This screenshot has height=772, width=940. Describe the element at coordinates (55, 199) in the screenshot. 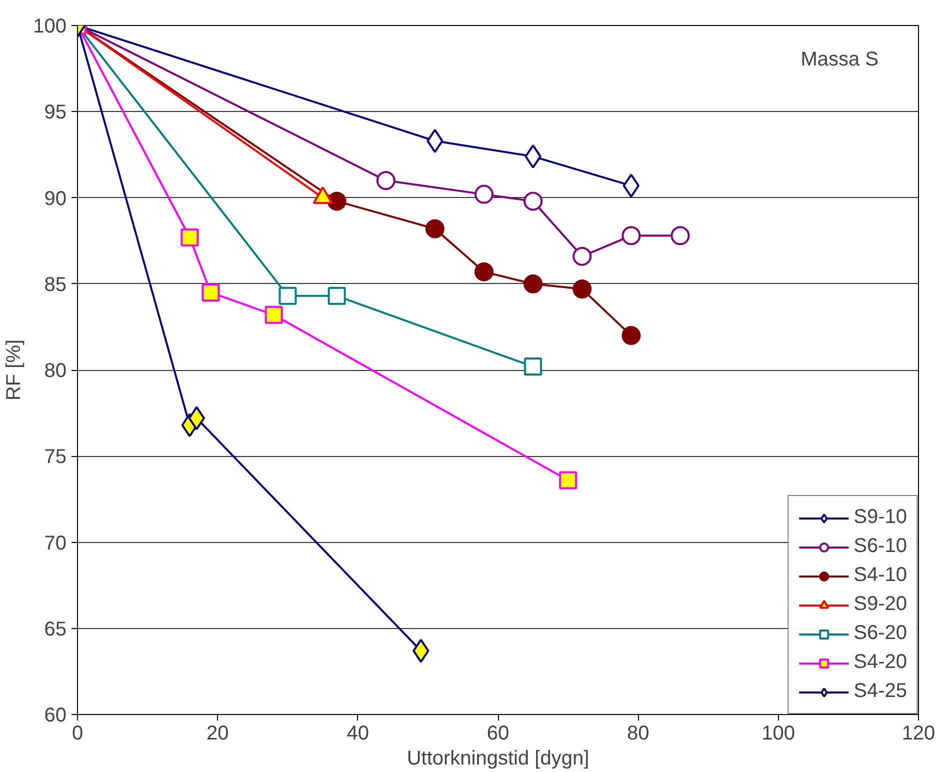

I see `y-tick-label: 90` at that location.